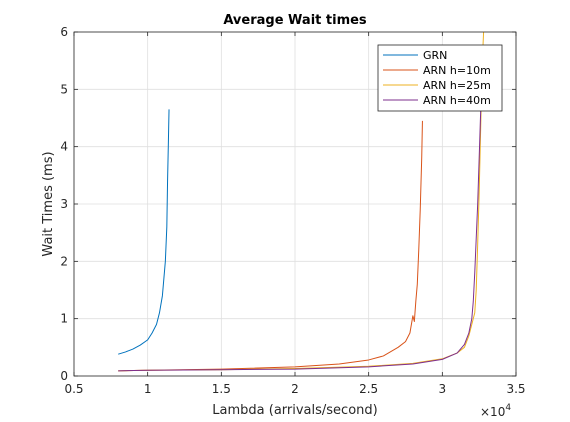 This screenshot has width=570, height=422. Describe the element at coordinates (64, 147) in the screenshot. I see `y-tick-label: 4` at that location.